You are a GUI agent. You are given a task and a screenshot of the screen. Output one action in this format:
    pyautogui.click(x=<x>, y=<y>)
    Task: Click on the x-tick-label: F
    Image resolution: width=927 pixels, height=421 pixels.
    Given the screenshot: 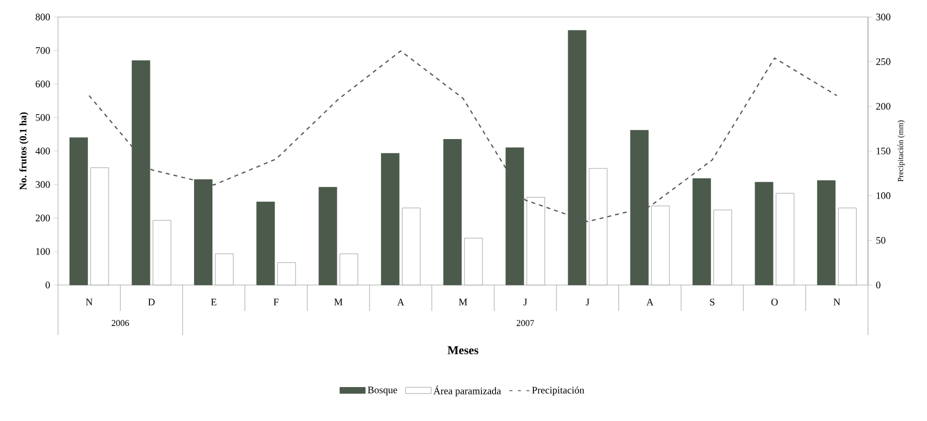 What is the action you would take?
    pyautogui.click(x=276, y=302)
    